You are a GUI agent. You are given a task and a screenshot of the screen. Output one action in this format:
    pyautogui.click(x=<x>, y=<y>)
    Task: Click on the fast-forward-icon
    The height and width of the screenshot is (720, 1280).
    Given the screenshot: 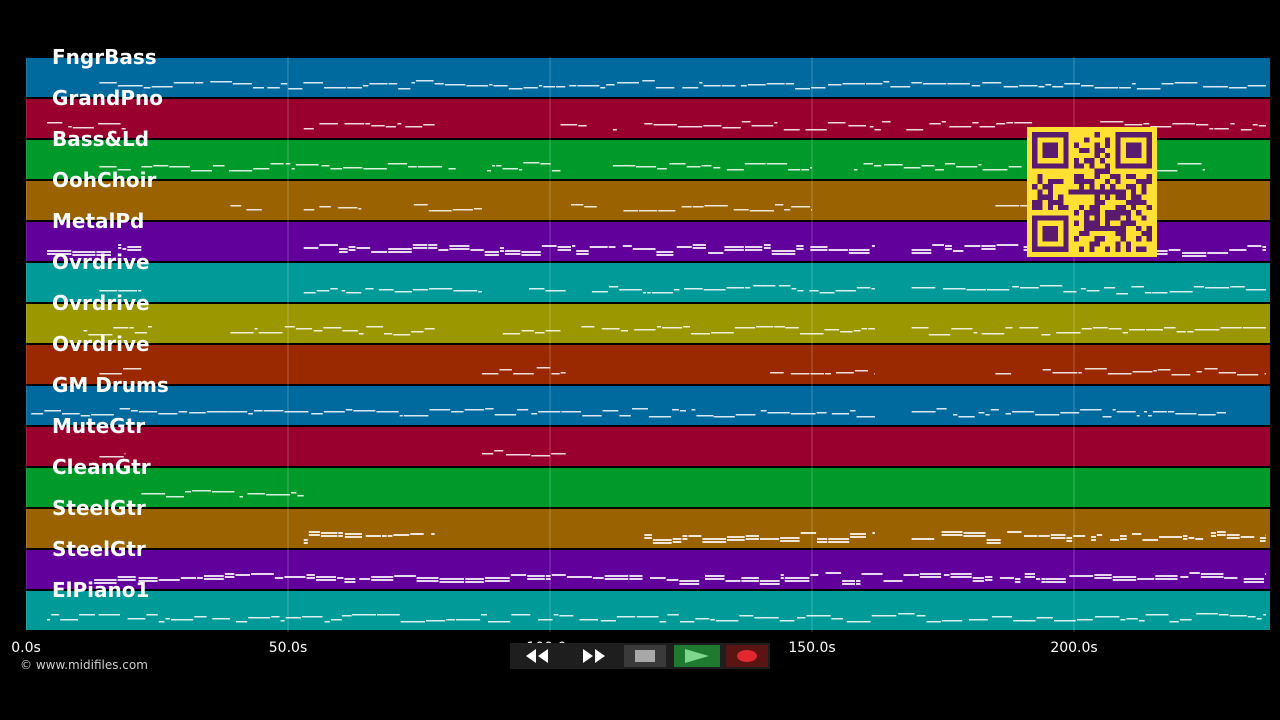 What is the action you would take?
    pyautogui.click(x=594, y=656)
    